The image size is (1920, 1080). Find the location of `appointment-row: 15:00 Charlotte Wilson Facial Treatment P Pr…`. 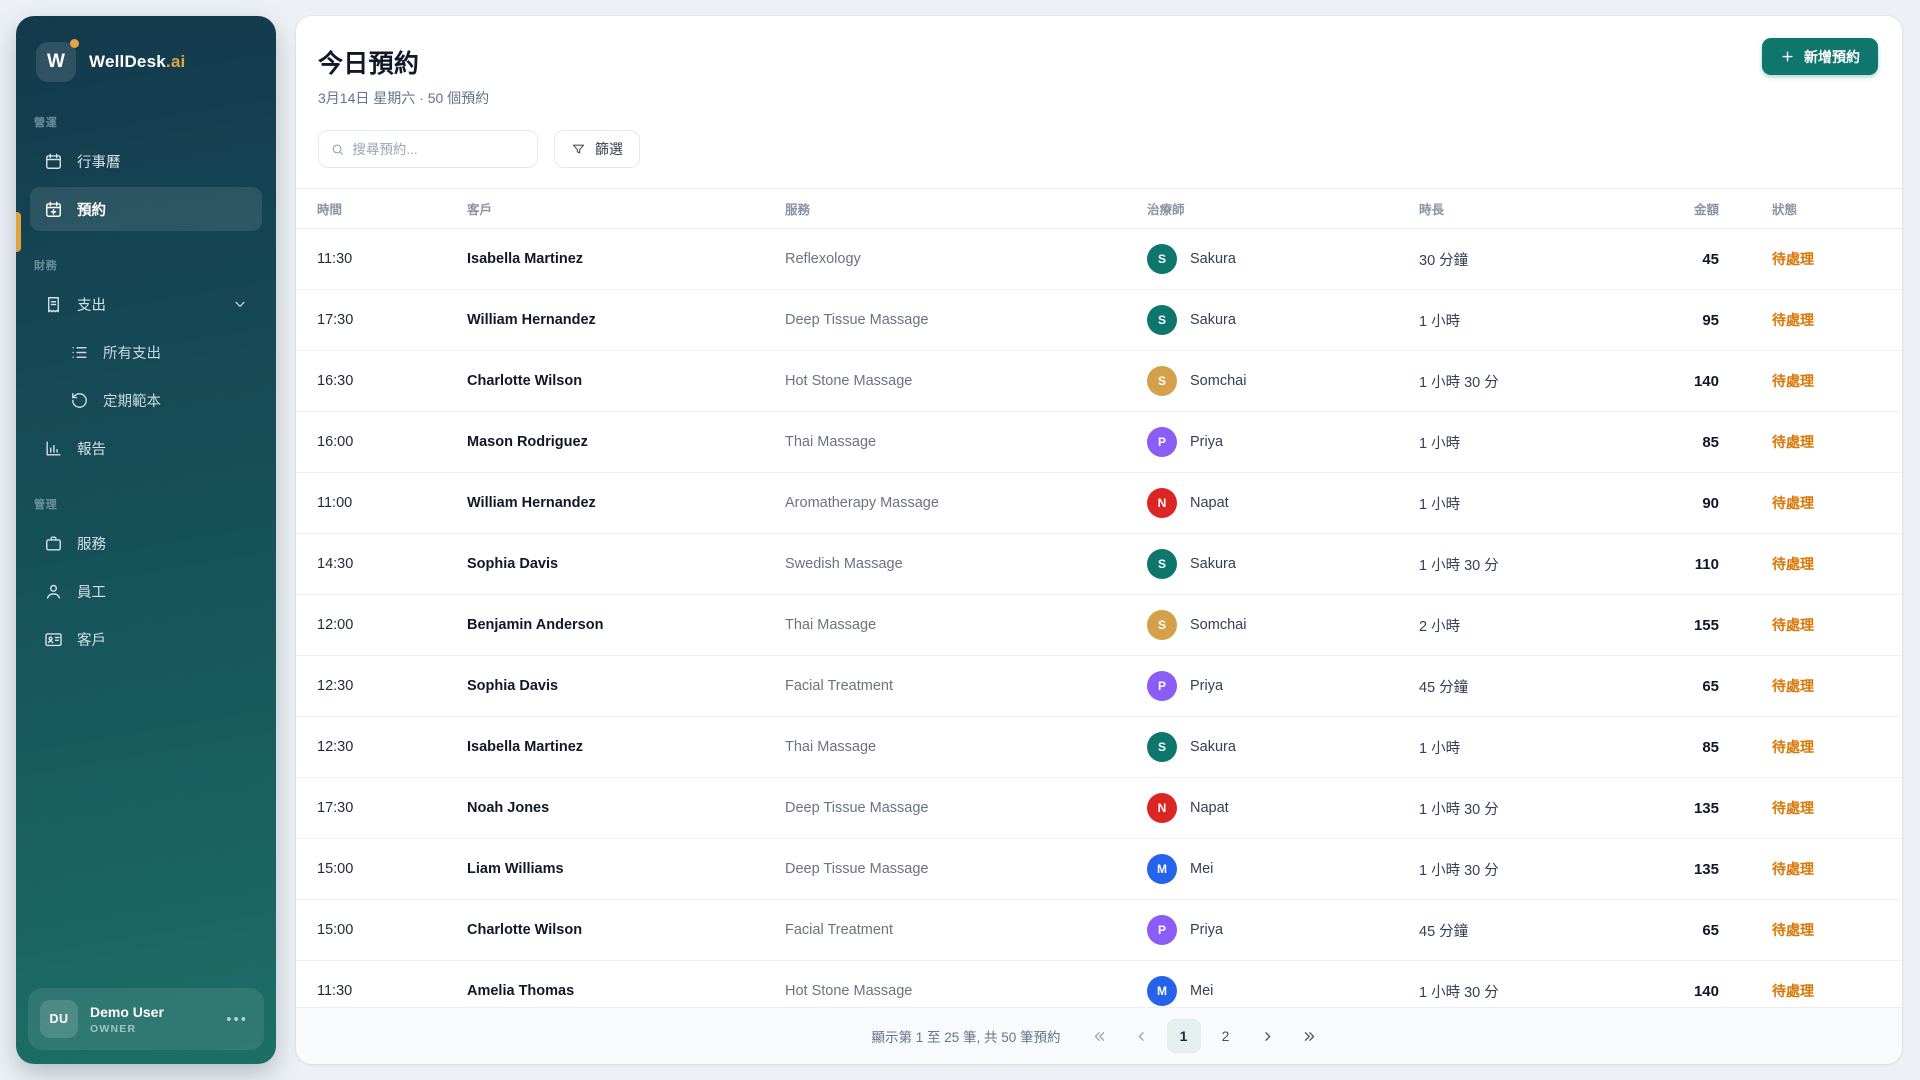

appointment-row: 15:00 Charlotte Wilson Facial Treatment P Pr… is located at coordinates (1099, 930).